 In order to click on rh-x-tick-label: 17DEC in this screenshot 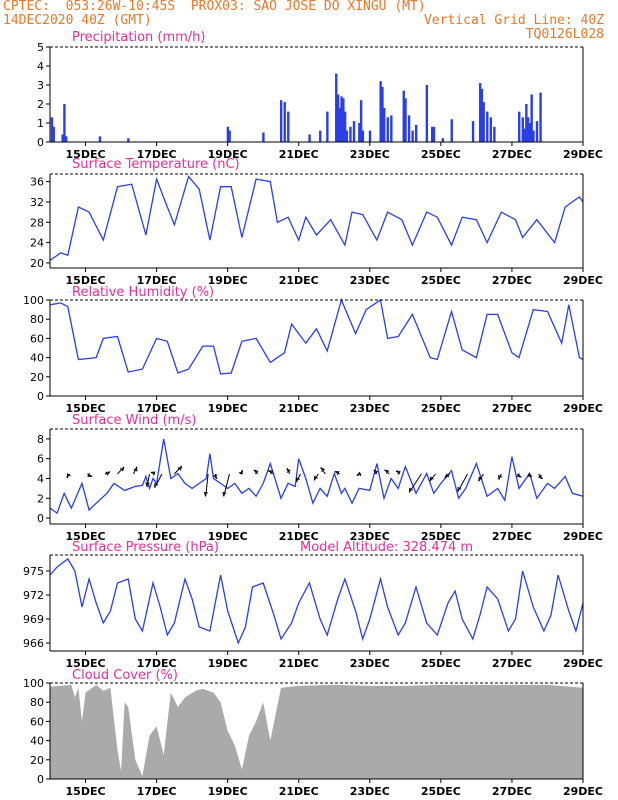, I will do `click(157, 408)`.